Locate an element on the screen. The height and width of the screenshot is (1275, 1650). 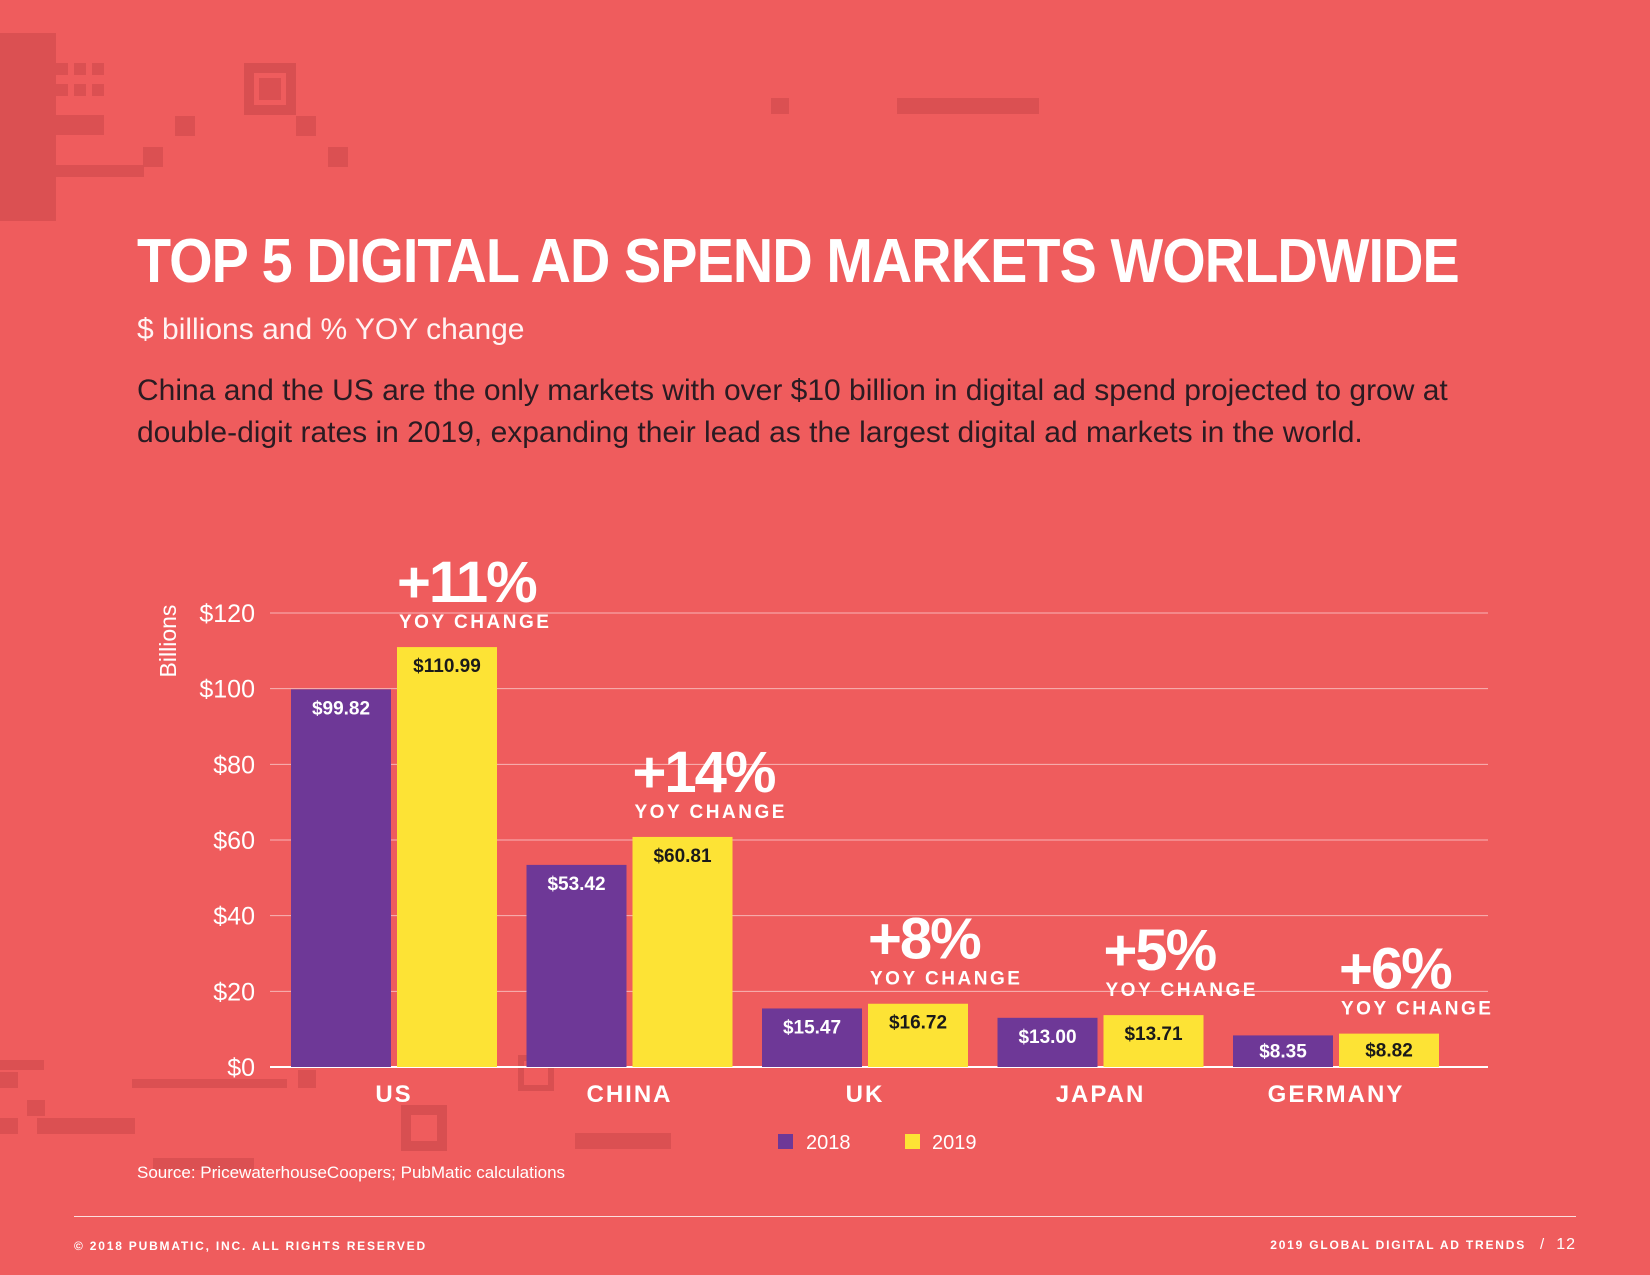
legend-swatch-2018 is located at coordinates (785, 1141).